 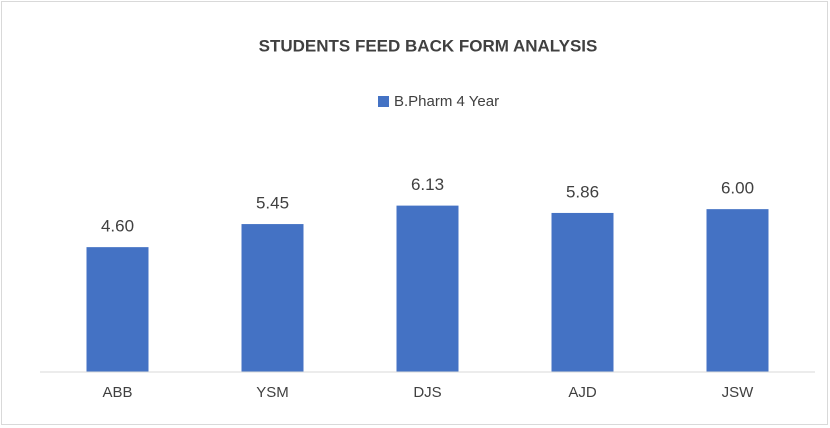 What do you see at coordinates (428, 45) in the screenshot?
I see `chart-title: STUDENTS FEED BACK FORM ANALYSIS` at bounding box center [428, 45].